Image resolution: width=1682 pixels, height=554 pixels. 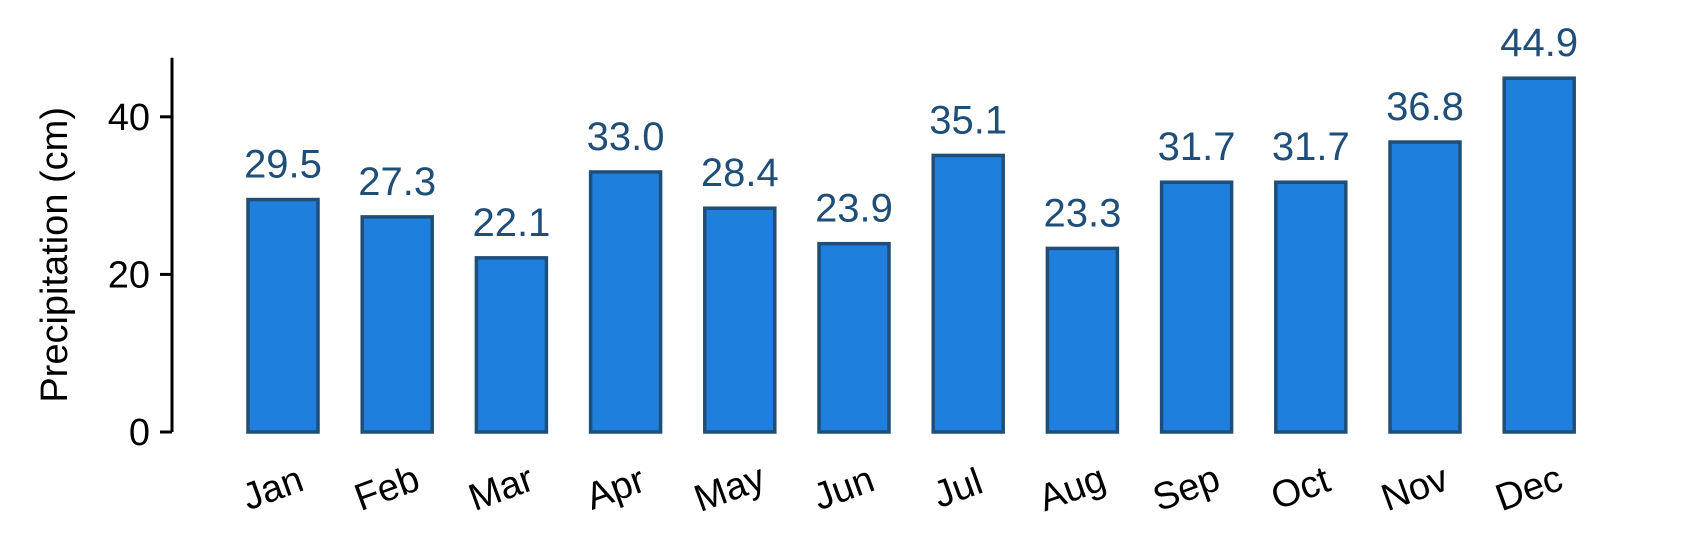 I want to click on bar-jan, so click(x=283, y=315).